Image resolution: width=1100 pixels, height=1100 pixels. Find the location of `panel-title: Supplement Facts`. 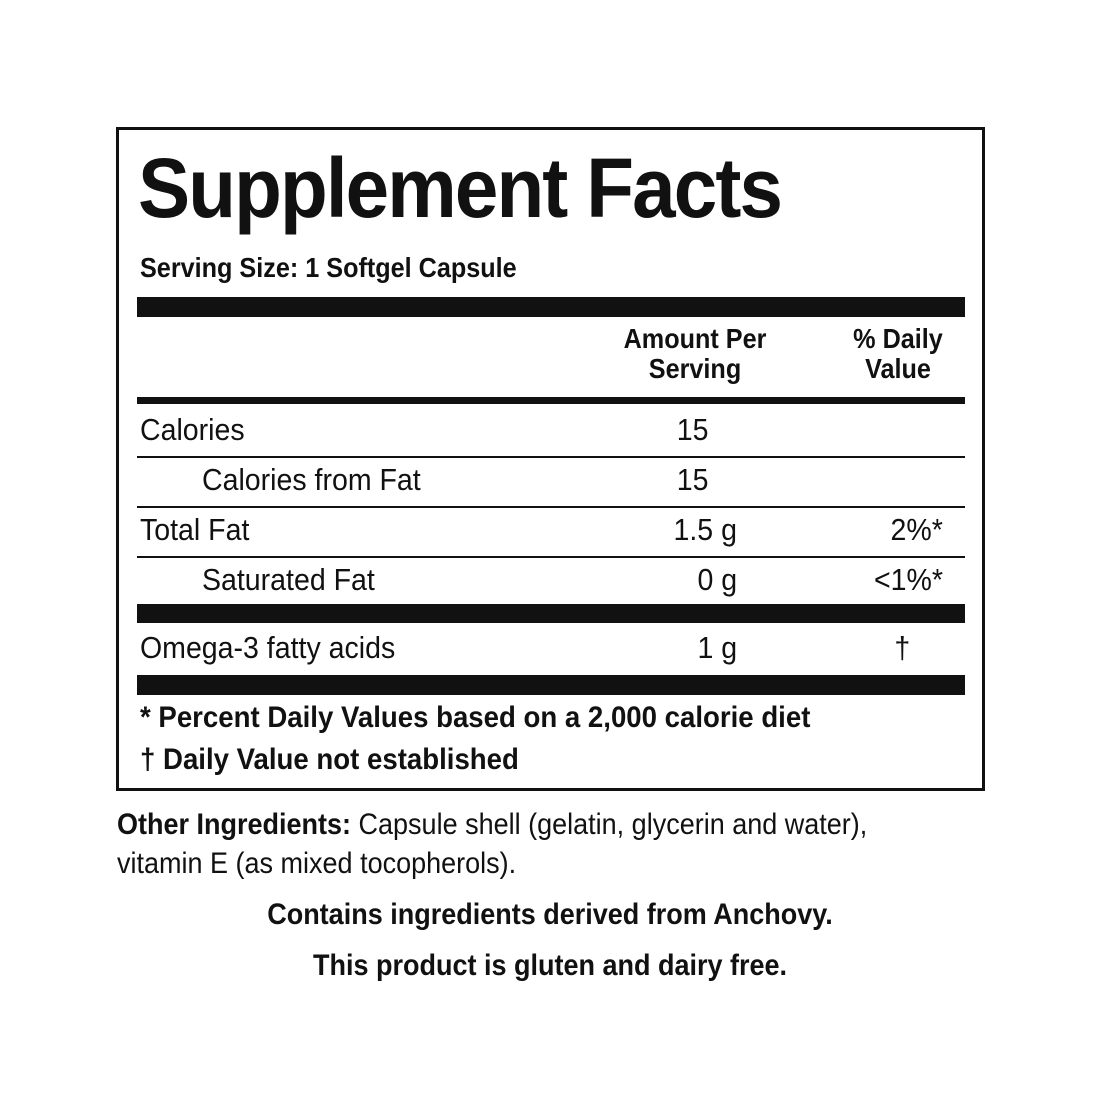

panel-title: Supplement Facts is located at coordinates (460, 188).